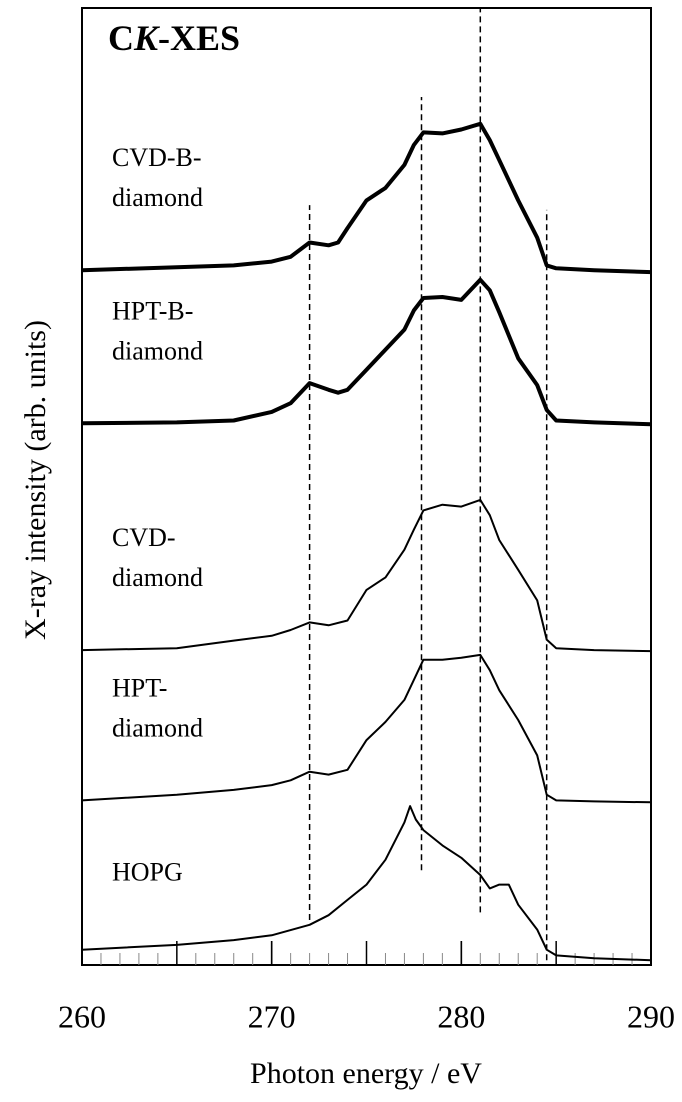 The width and height of the screenshot is (682, 1102). Describe the element at coordinates (147, 872) in the screenshot. I see `series-label: HOPG` at that location.